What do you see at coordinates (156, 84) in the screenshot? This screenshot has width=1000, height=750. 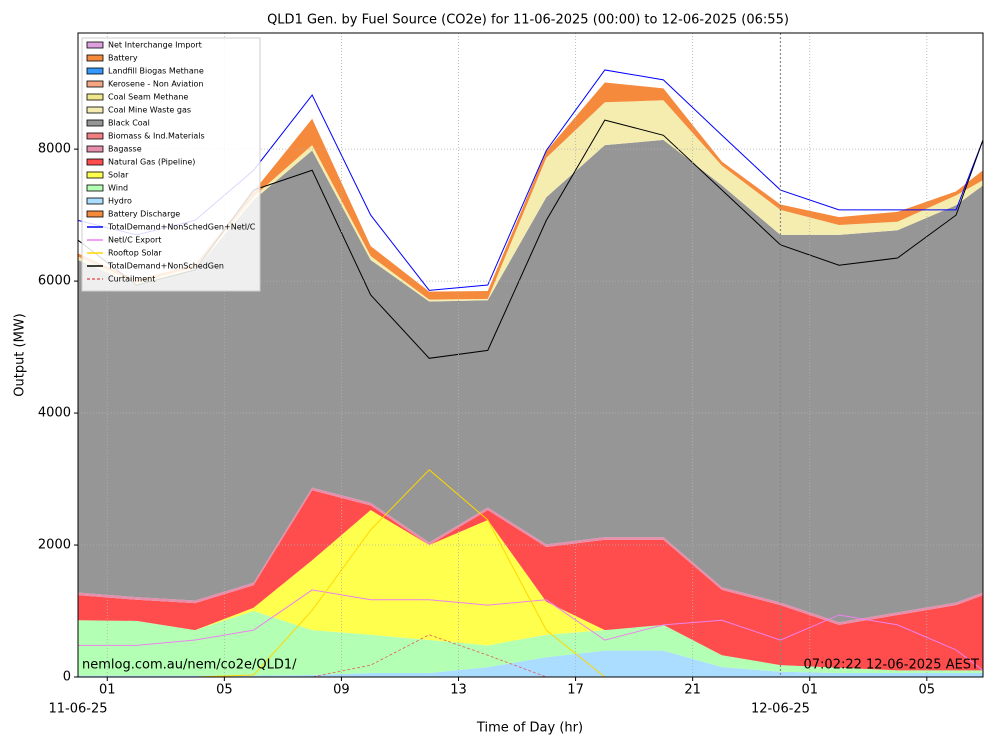 I see `legend-label: Kerosene - Non Aviation` at bounding box center [156, 84].